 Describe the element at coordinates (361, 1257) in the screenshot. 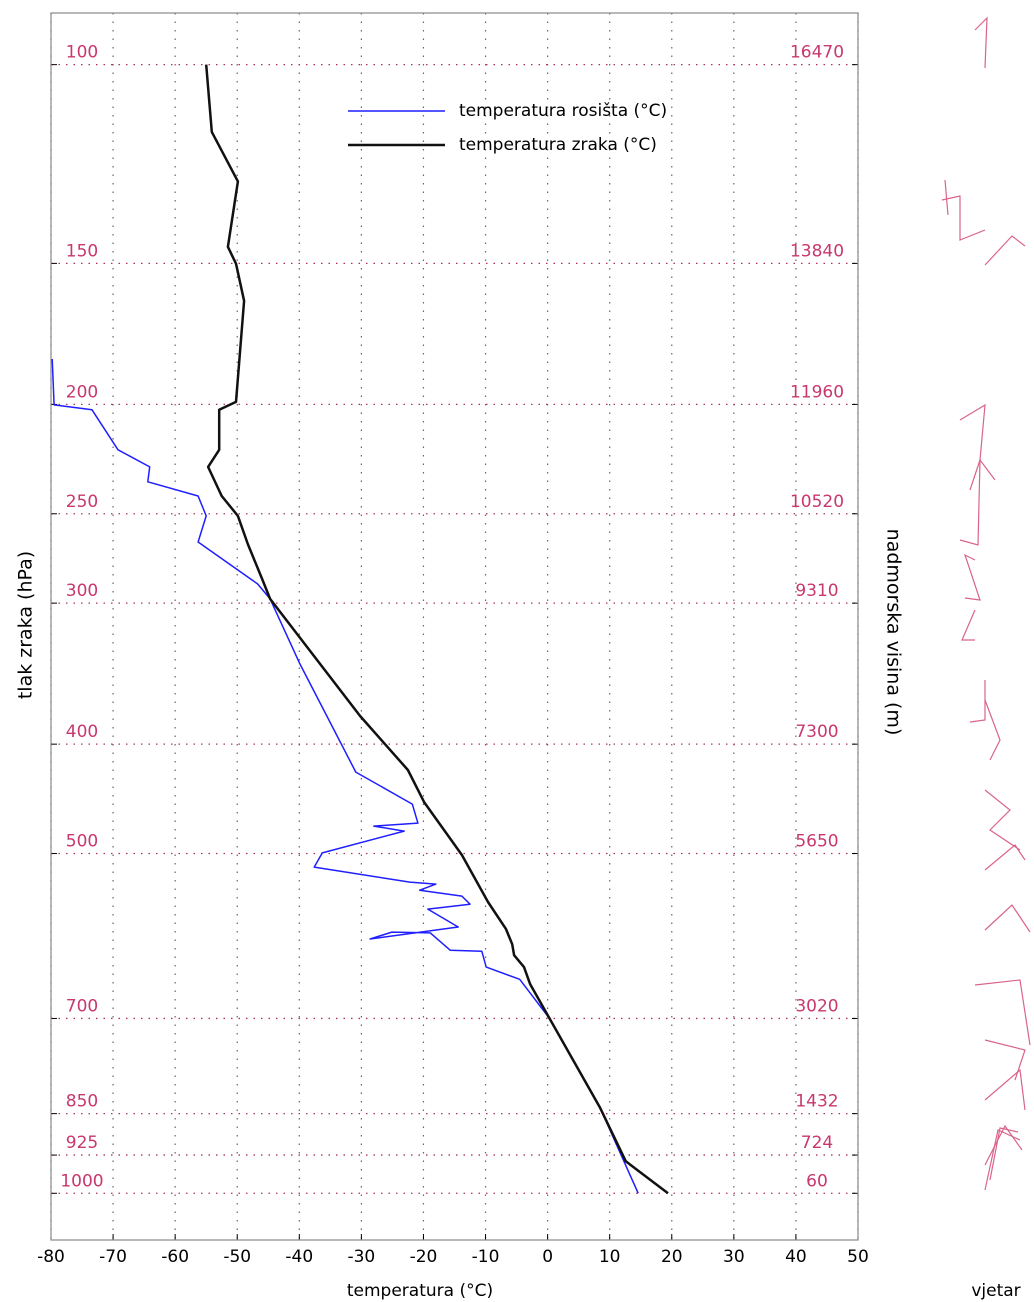

I see `x-tick-label: -30` at that location.